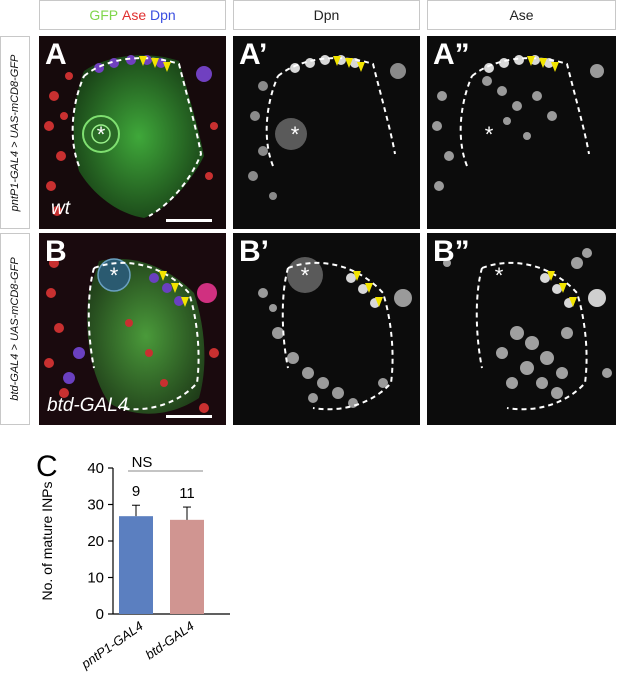 The image size is (617, 673). I want to click on panel-a-dpn-label: A’, so click(253, 54).